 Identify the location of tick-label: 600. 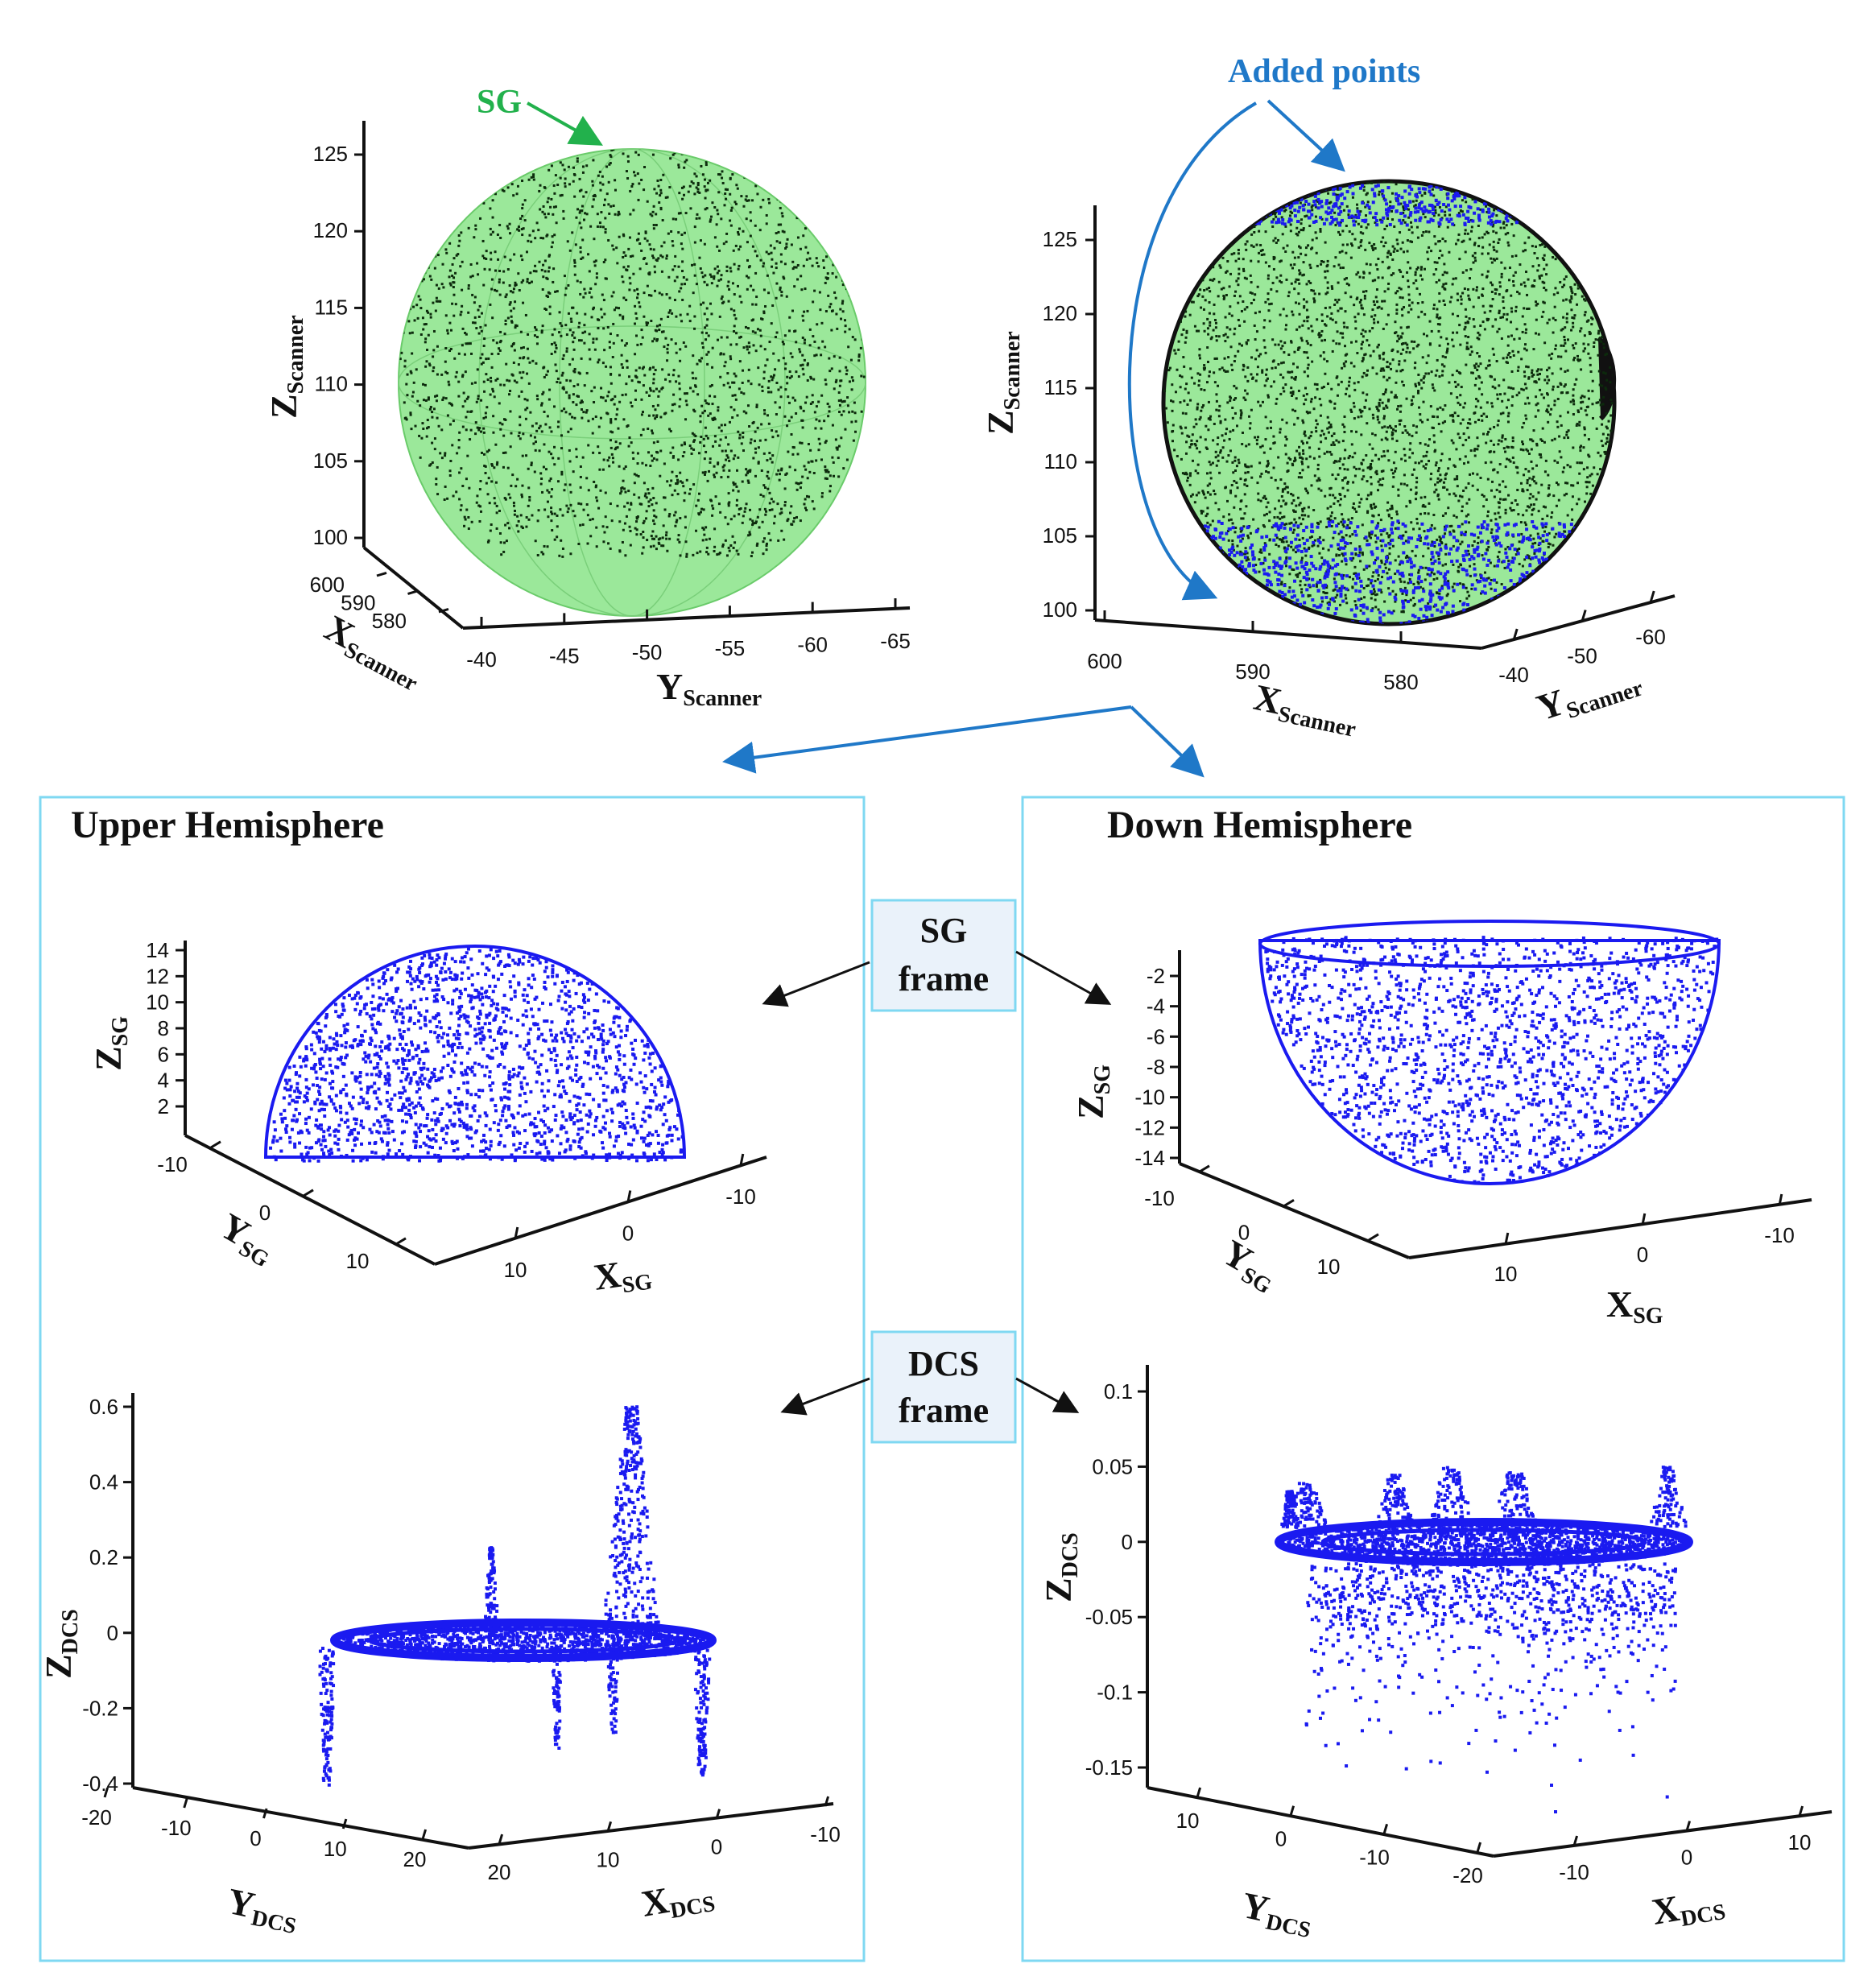
(1104, 661).